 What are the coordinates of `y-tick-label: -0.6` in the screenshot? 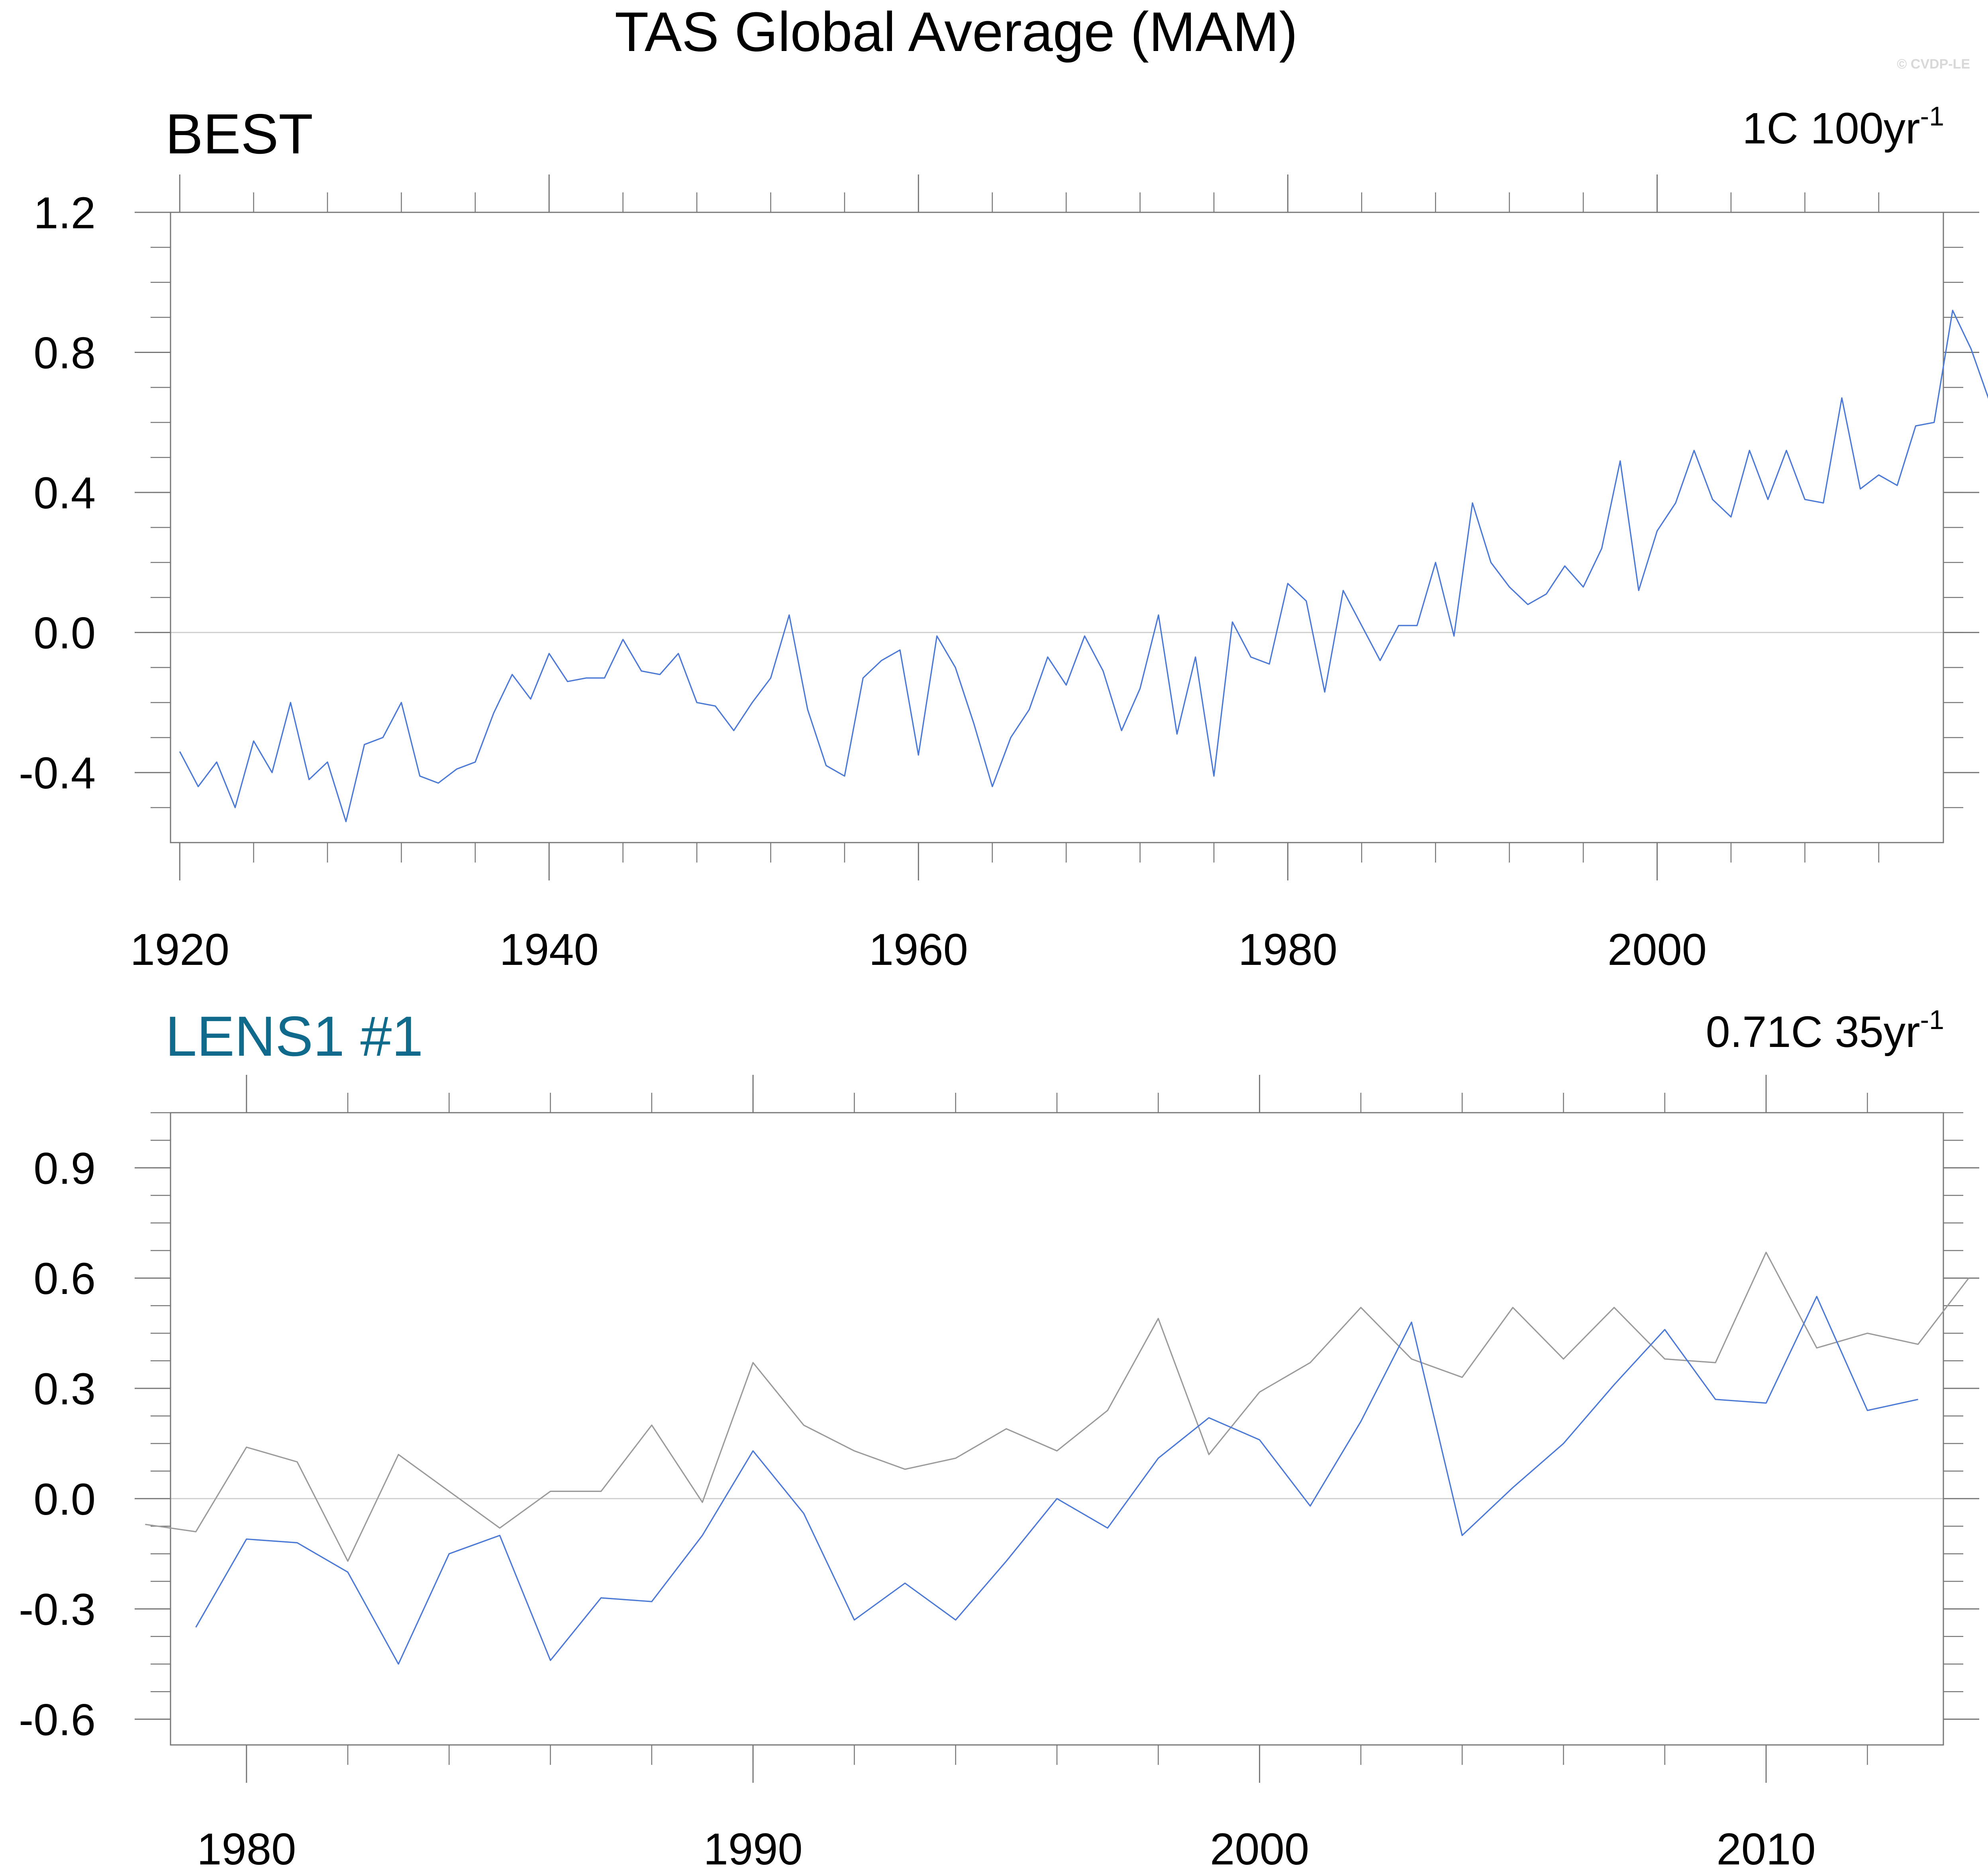 It's located at (57, 1720).